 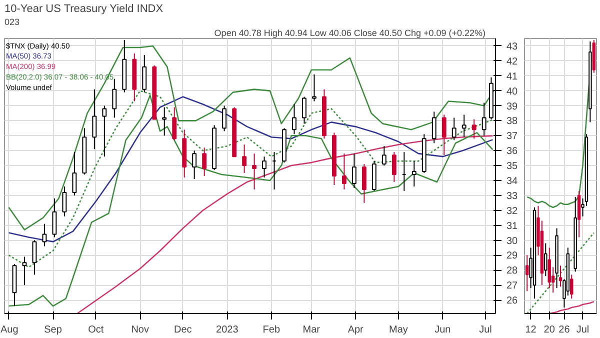 What do you see at coordinates (350, 33) in the screenshot?
I see `annotation: Open 40.78 High 40.94 Low 40.06 Close 40.50 Chg +0.09 (+0.22%)` at bounding box center [350, 33].